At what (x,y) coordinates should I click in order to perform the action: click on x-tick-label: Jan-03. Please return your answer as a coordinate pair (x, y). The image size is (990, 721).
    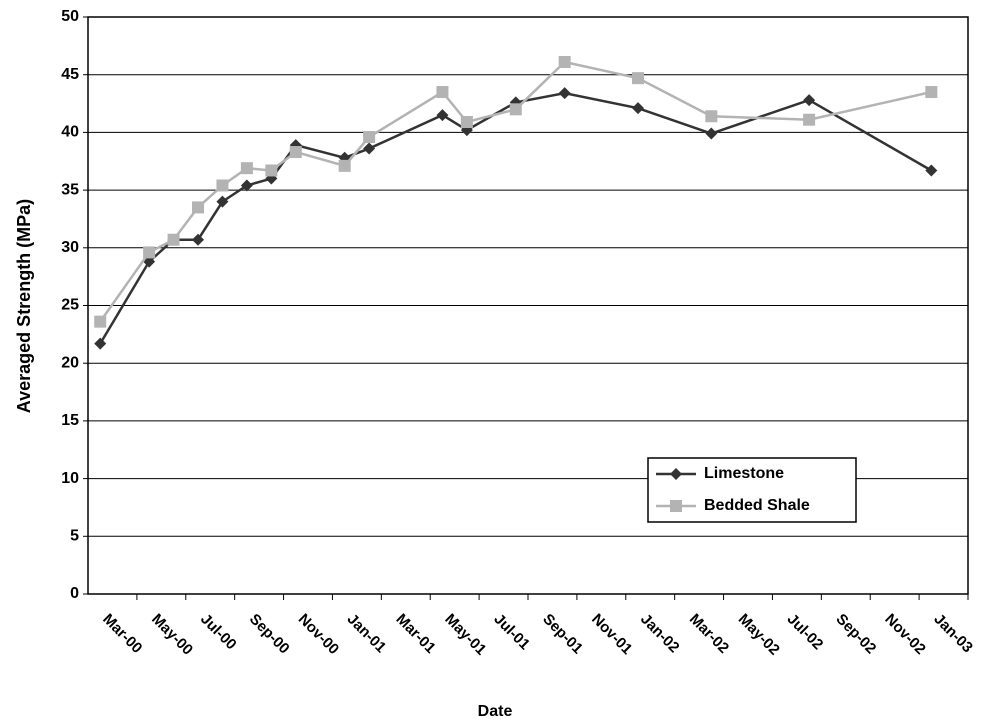
    Looking at the image, I should click on (953, 634).